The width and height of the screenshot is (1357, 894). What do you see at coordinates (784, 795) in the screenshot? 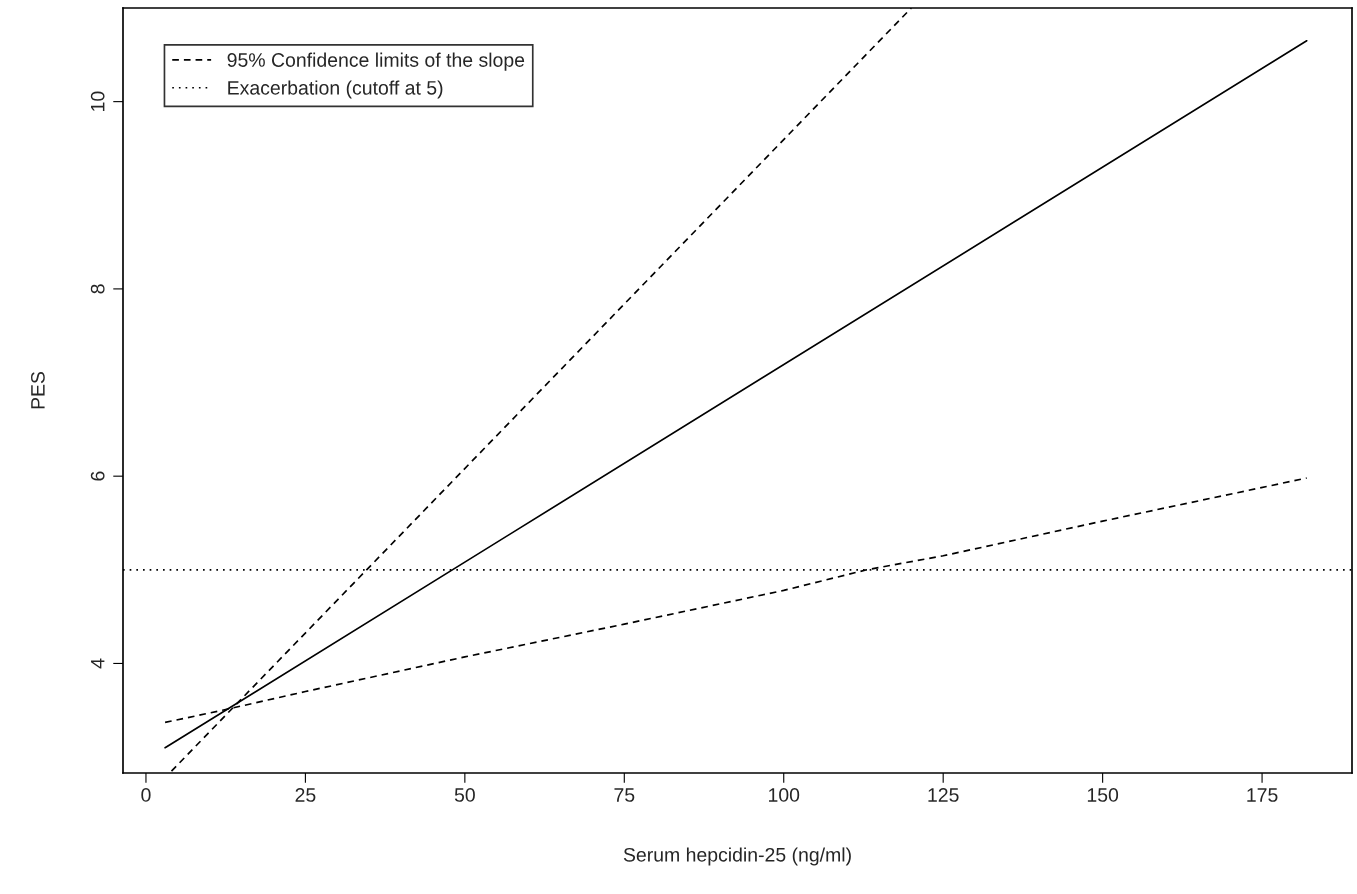
I see `x-tick-label: 100` at bounding box center [784, 795].